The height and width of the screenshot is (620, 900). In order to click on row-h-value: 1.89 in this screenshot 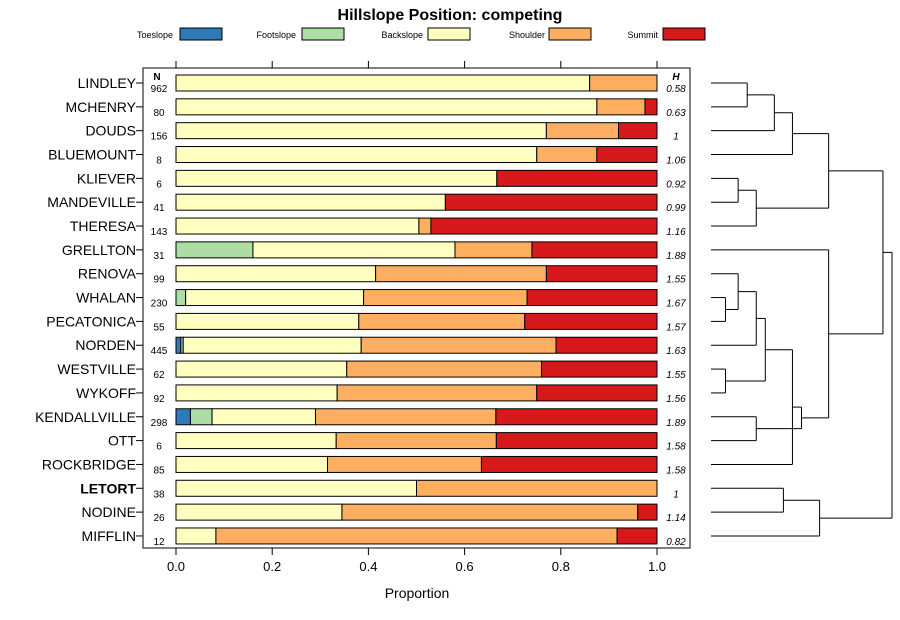, I will do `click(676, 423)`.